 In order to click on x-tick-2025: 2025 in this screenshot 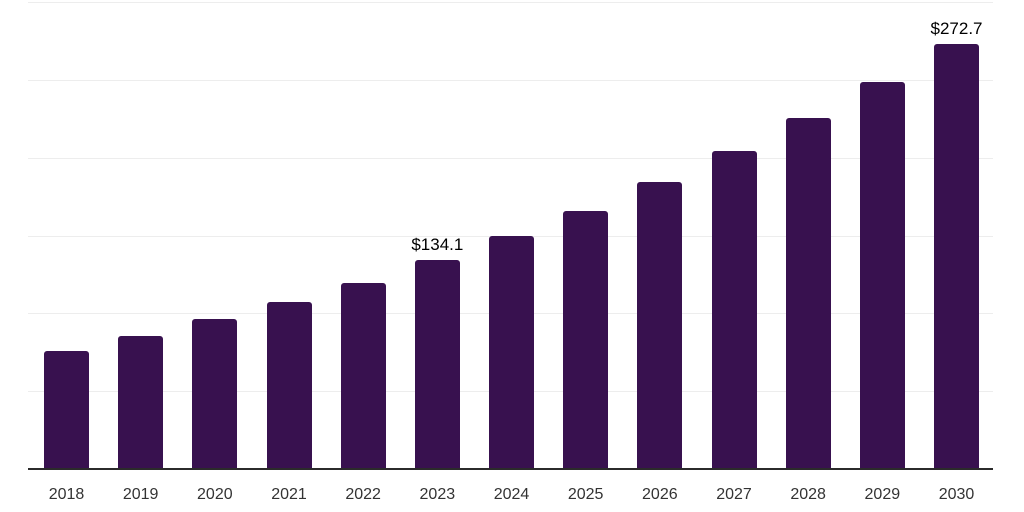, I will do `click(585, 494)`.